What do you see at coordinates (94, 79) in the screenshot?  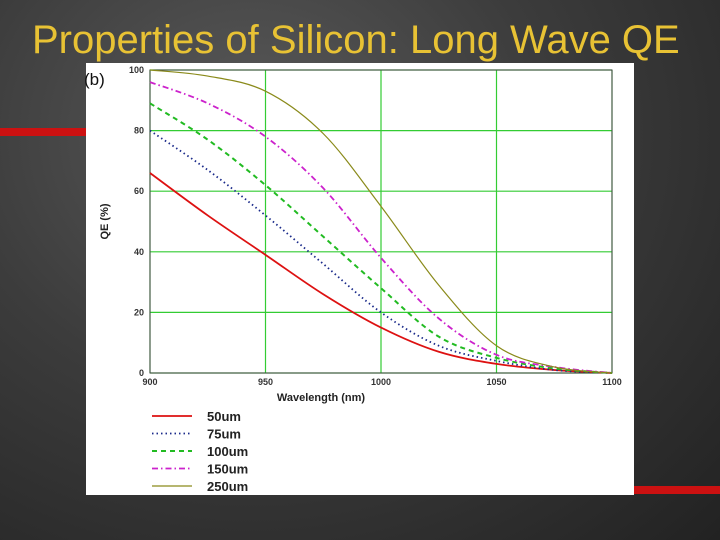 I see `panel-label: (b)` at bounding box center [94, 79].